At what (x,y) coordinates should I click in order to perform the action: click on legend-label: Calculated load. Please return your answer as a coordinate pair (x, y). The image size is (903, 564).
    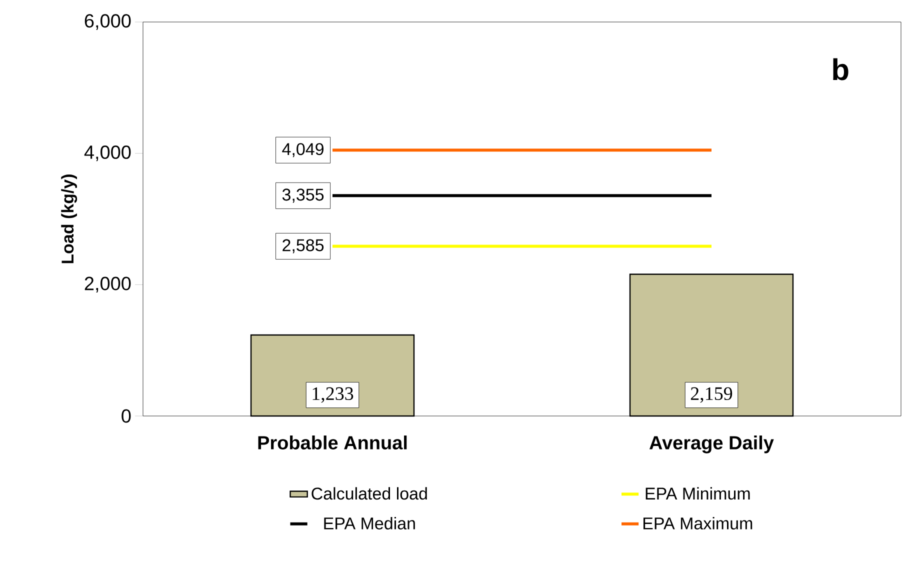
    Looking at the image, I should click on (369, 493).